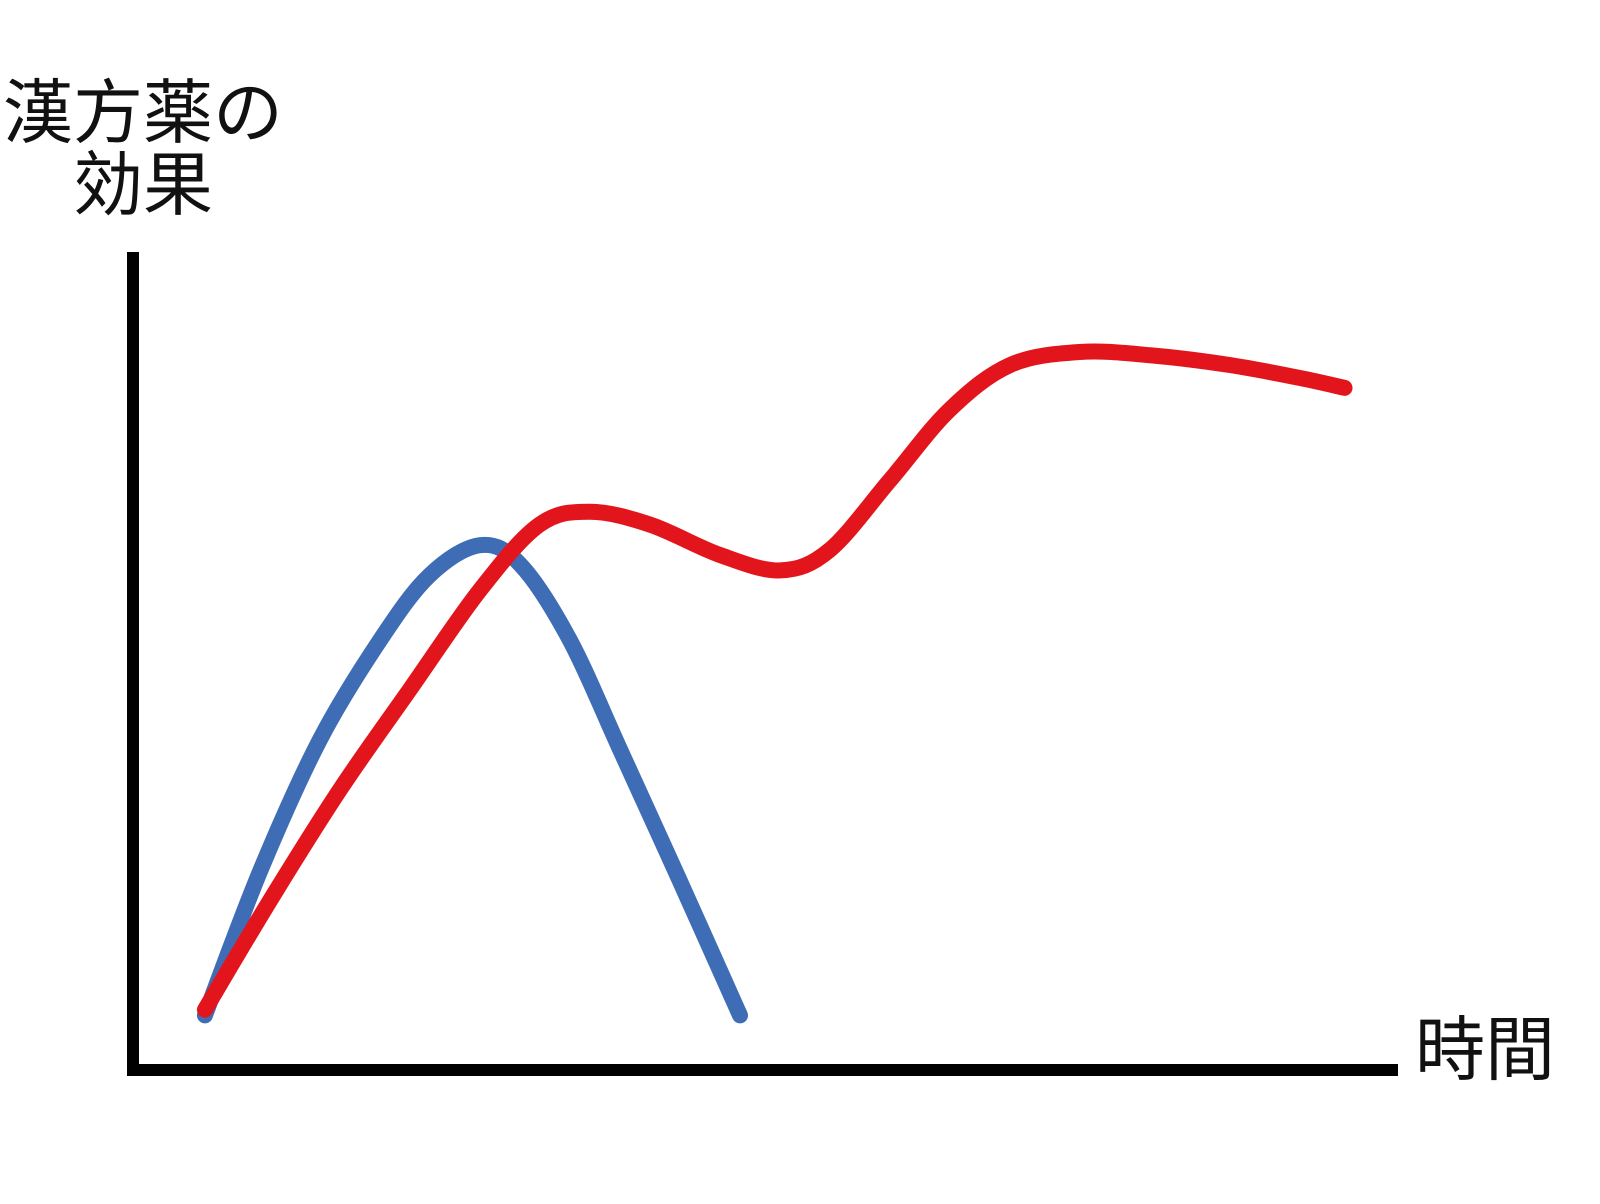  What do you see at coordinates (1485, 1050) in the screenshot?
I see `x-axis-label: 時間` at bounding box center [1485, 1050].